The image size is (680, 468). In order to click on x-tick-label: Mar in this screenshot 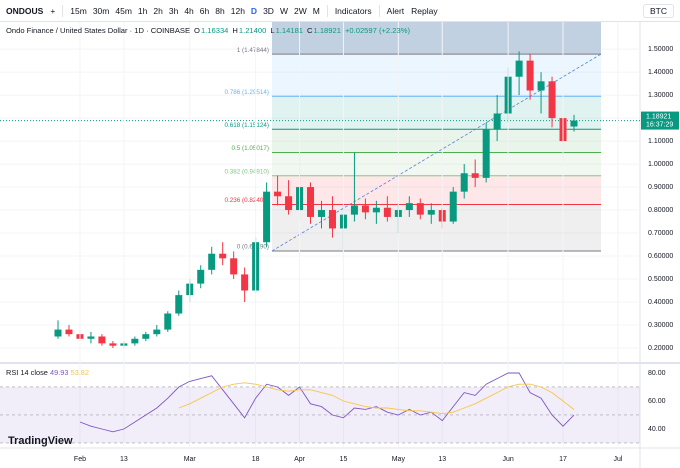, I will do `click(190, 459)`.